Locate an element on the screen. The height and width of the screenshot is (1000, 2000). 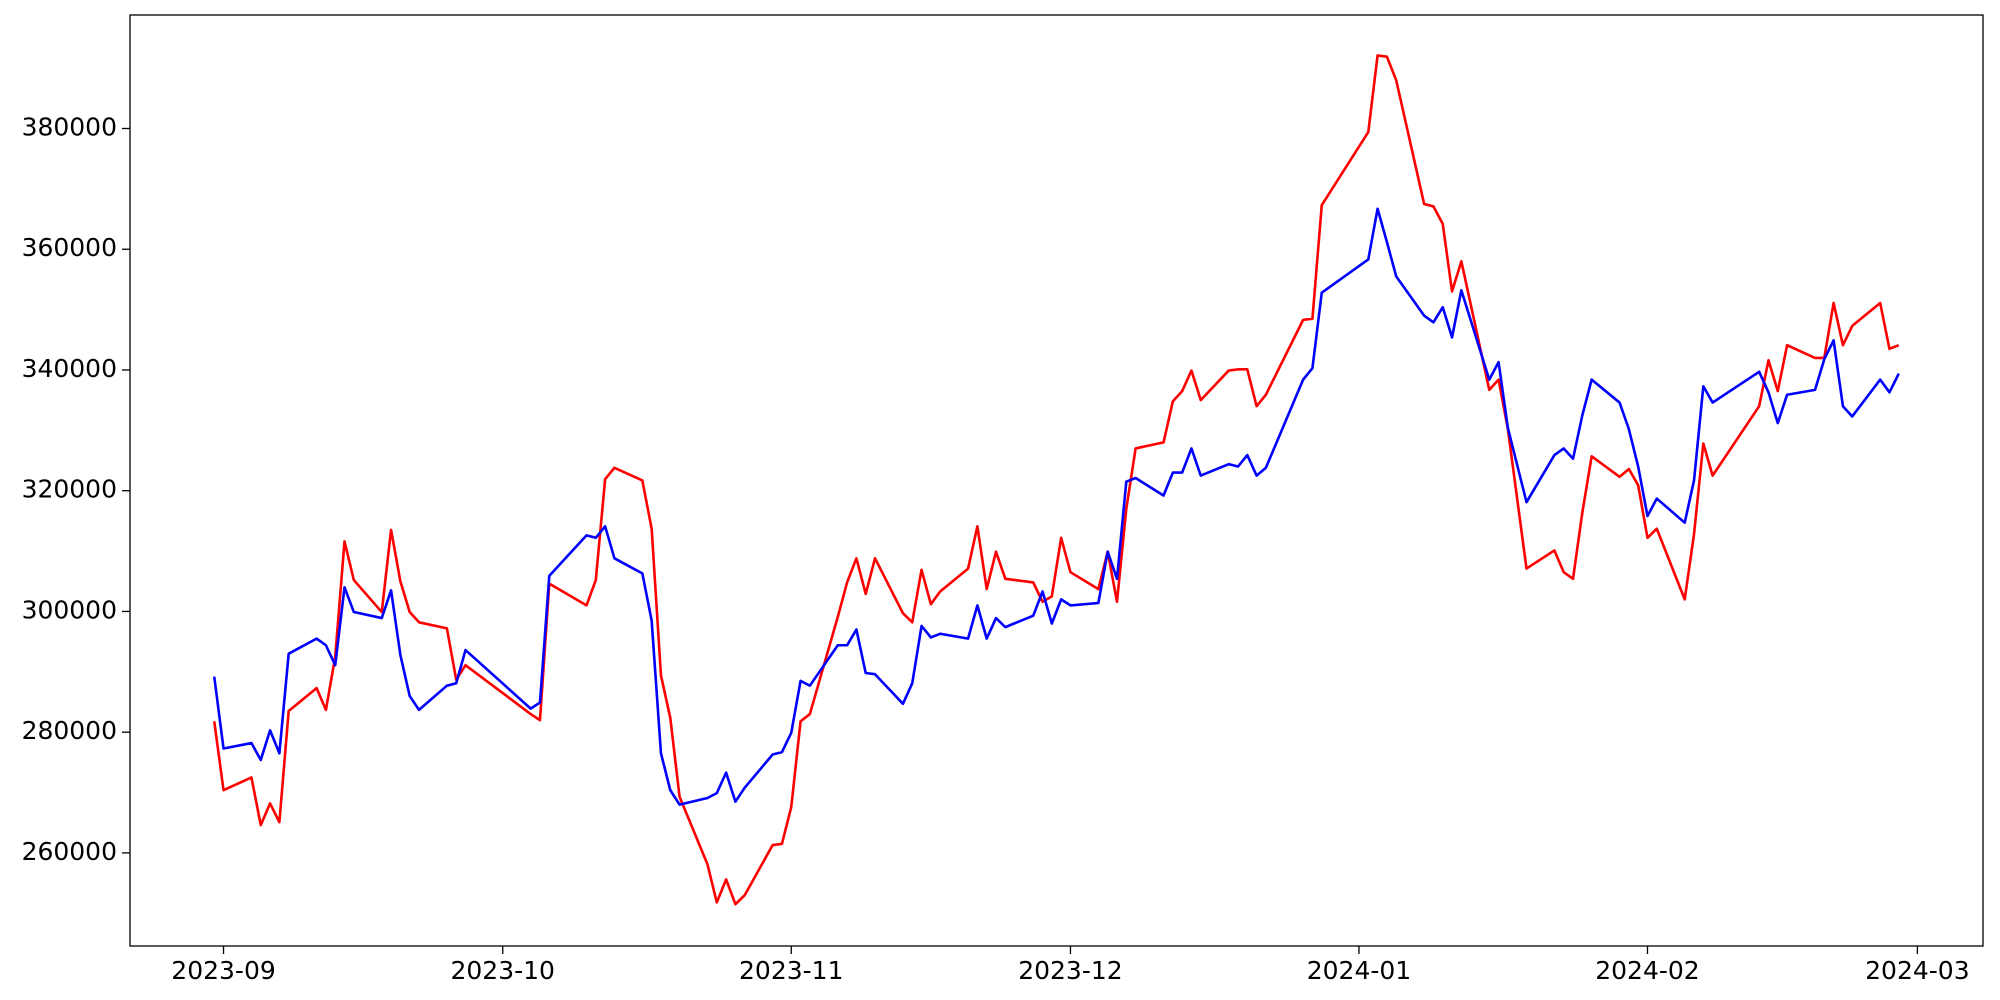
y-tick-label: 300000 is located at coordinates (69, 609).